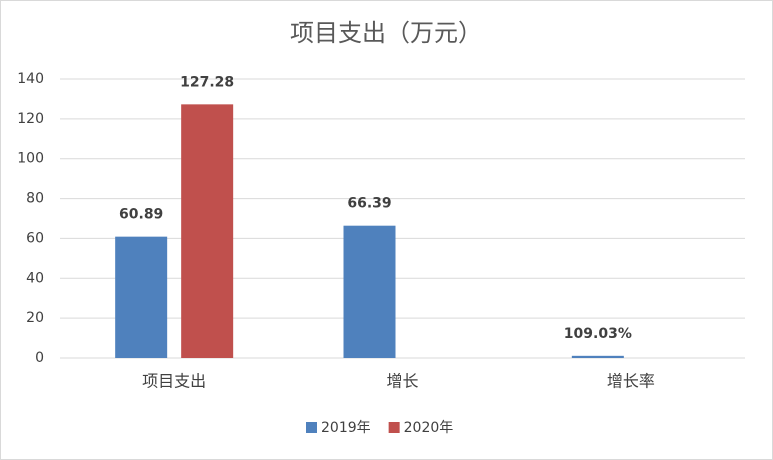  I want to click on value-label: 66.39, so click(369, 204).